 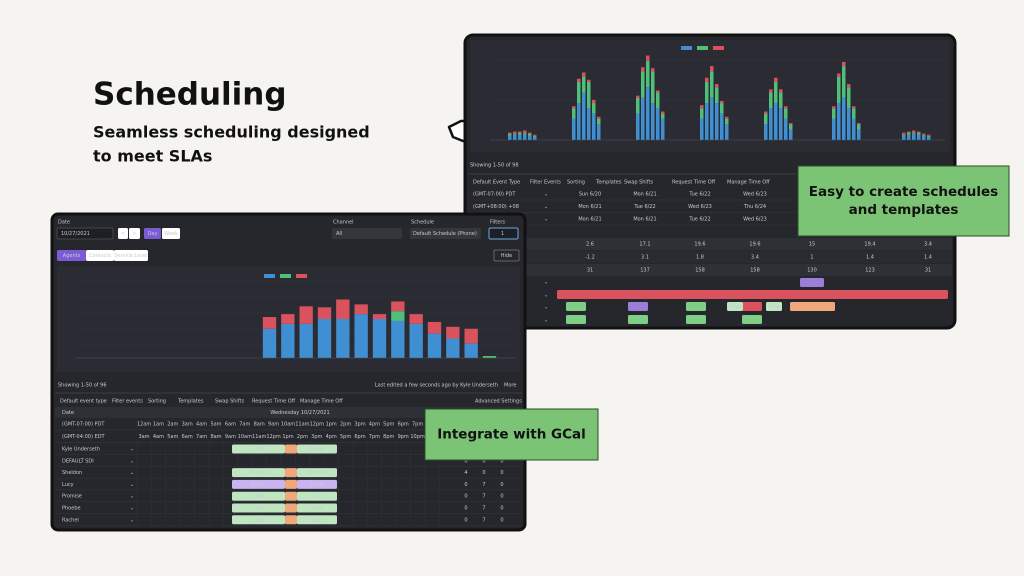 What do you see at coordinates (483, 485) in the screenshot?
I see `agent-total: 7` at bounding box center [483, 485].